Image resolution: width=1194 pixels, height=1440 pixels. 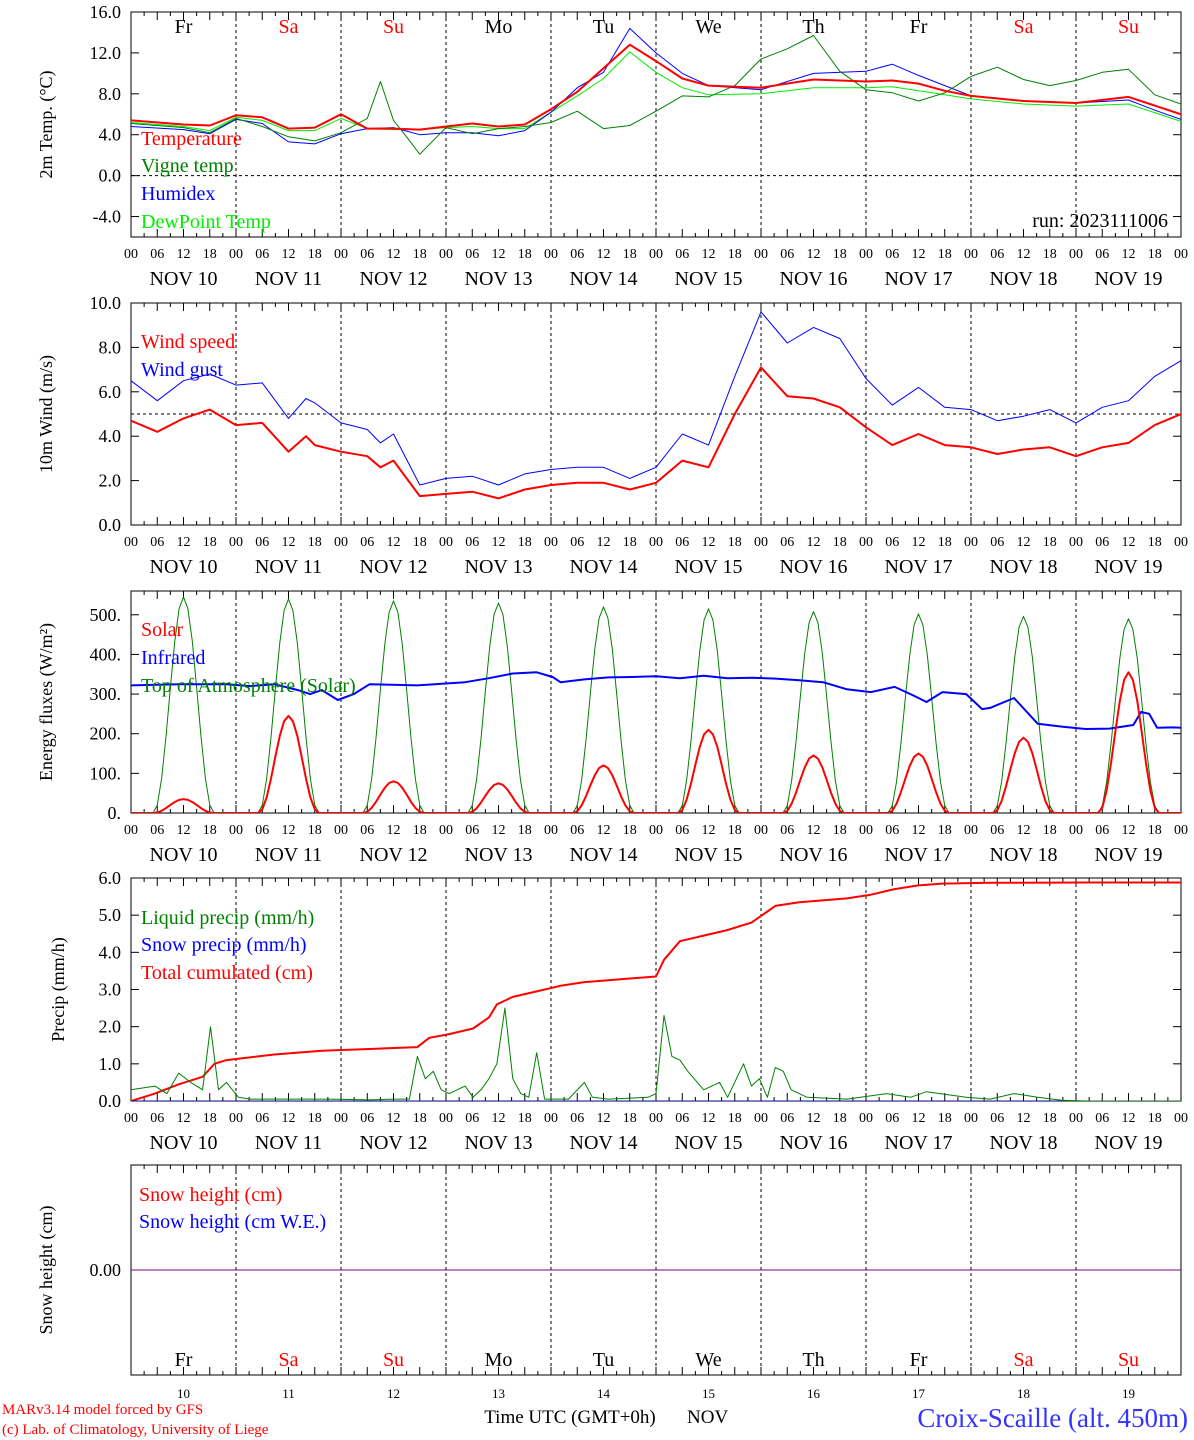 What do you see at coordinates (570, 1417) in the screenshot?
I see `time-axis-title: Time UTC (GMT+0h)` at bounding box center [570, 1417].